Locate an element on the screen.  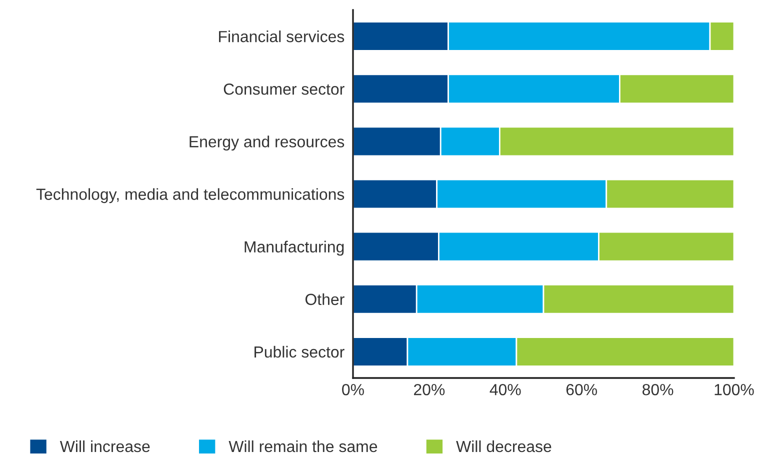
y-tick-label: Consumer sector is located at coordinates (284, 89).